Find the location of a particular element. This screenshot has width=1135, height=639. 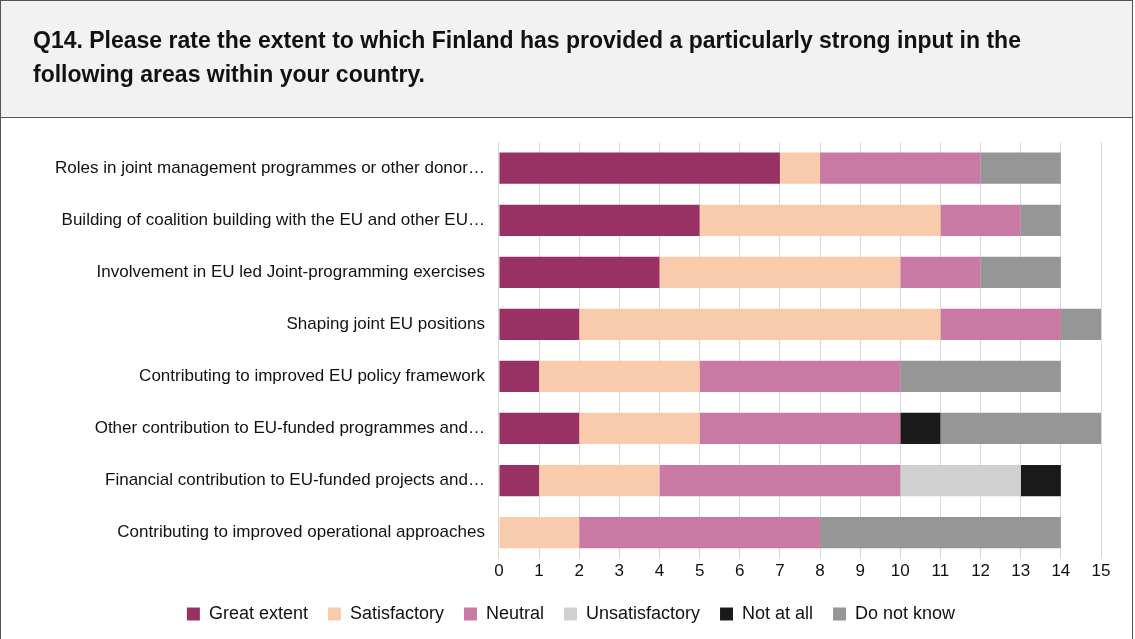

legend-label: Unsatisfactory is located at coordinates (643, 612).